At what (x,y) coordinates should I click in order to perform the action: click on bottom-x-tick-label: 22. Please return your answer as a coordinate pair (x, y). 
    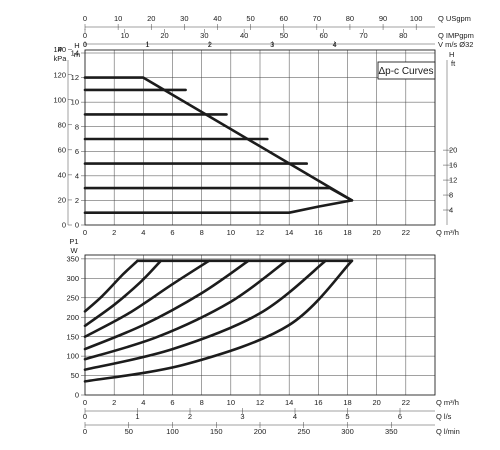
    Looking at the image, I should click on (406, 402).